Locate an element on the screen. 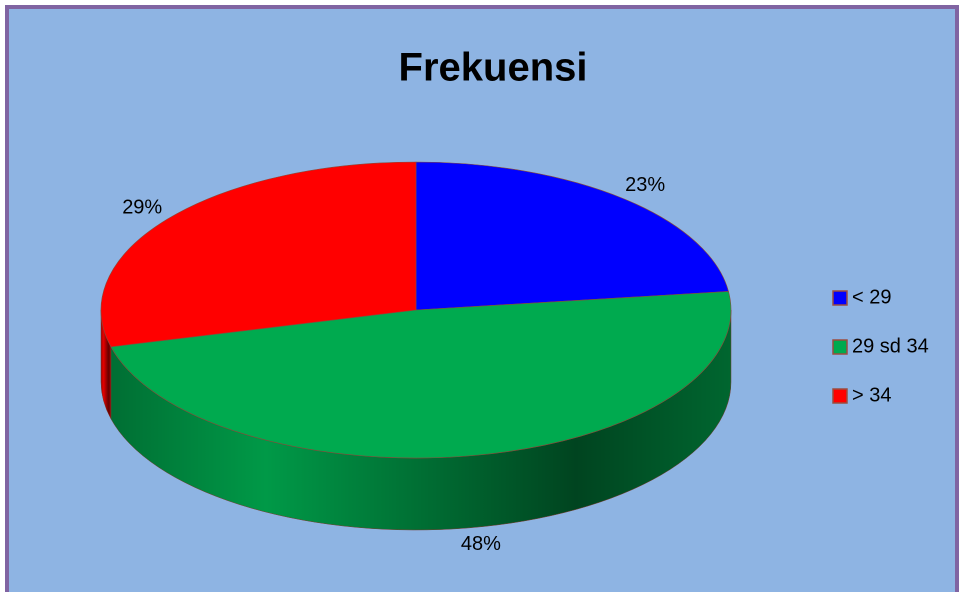  data-label: 48% is located at coordinates (481, 544).